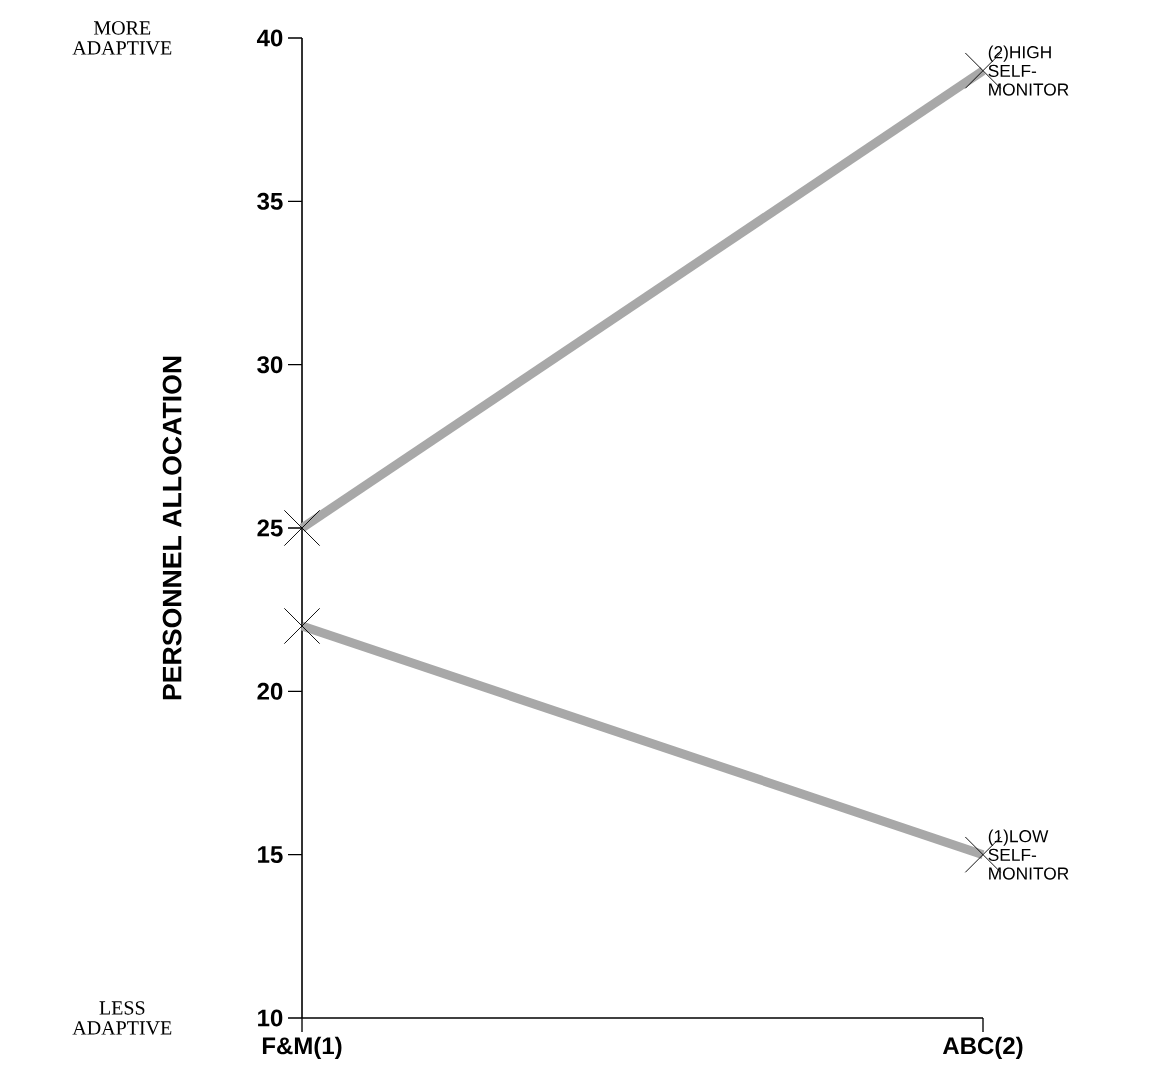 The image size is (1168, 1078). What do you see at coordinates (270, 1018) in the screenshot?
I see `y-tick-label: 10` at bounding box center [270, 1018].